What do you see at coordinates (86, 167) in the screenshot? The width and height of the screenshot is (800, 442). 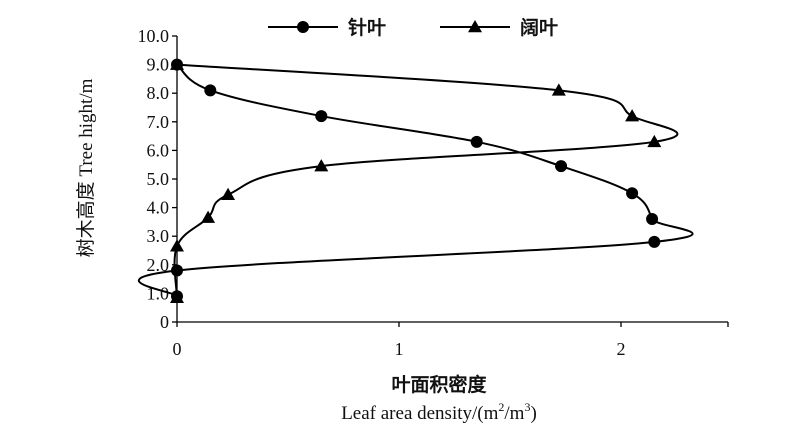 I see `y-axis-title: 树木高度 Tree hight/m` at bounding box center [86, 167].